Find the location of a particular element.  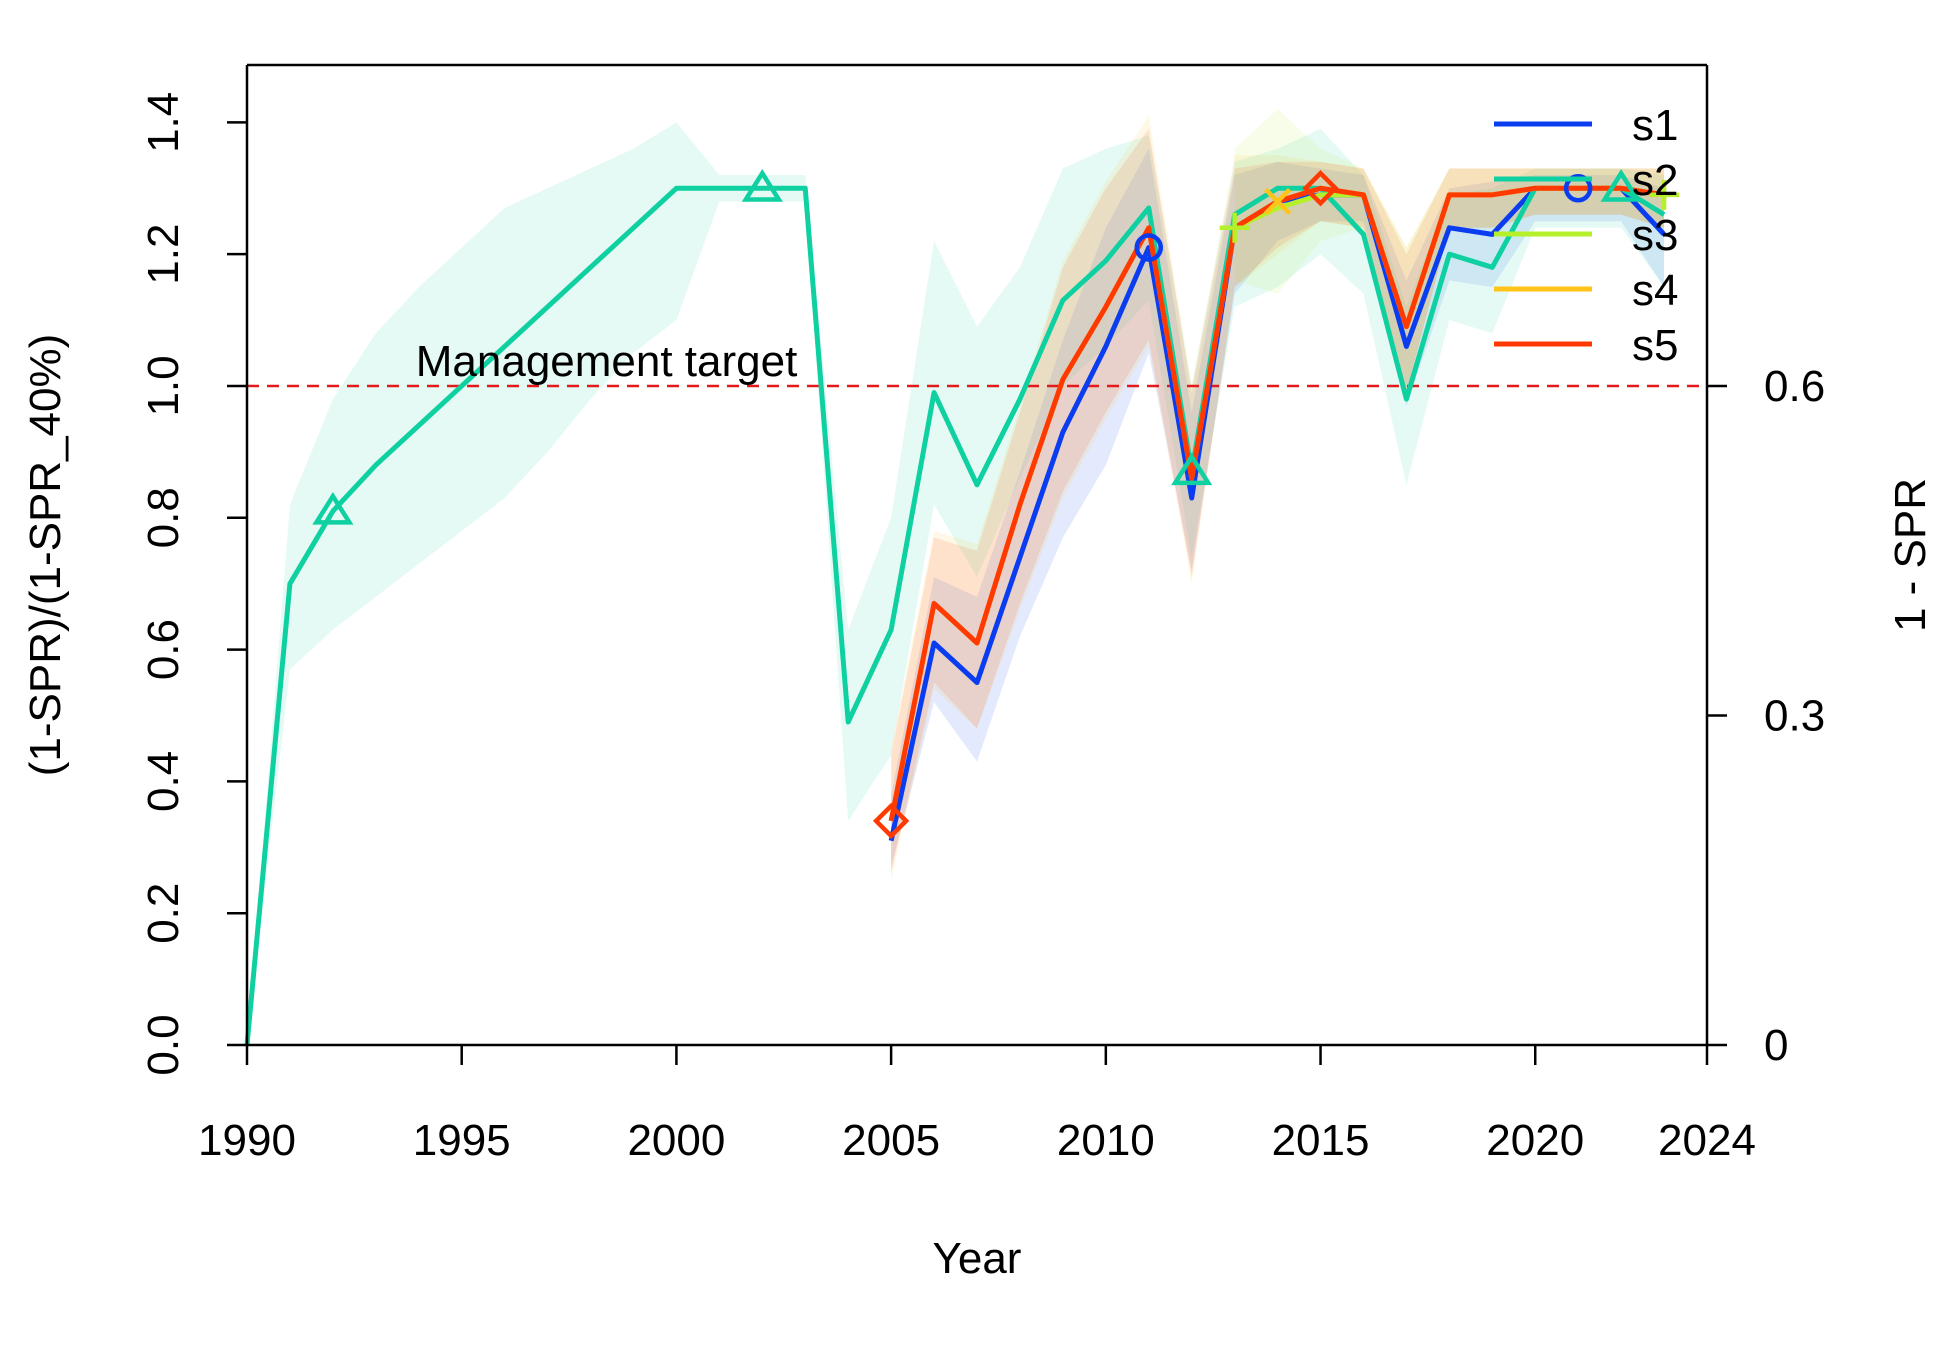

marker-s2-1992 is located at coordinates (333, 508).